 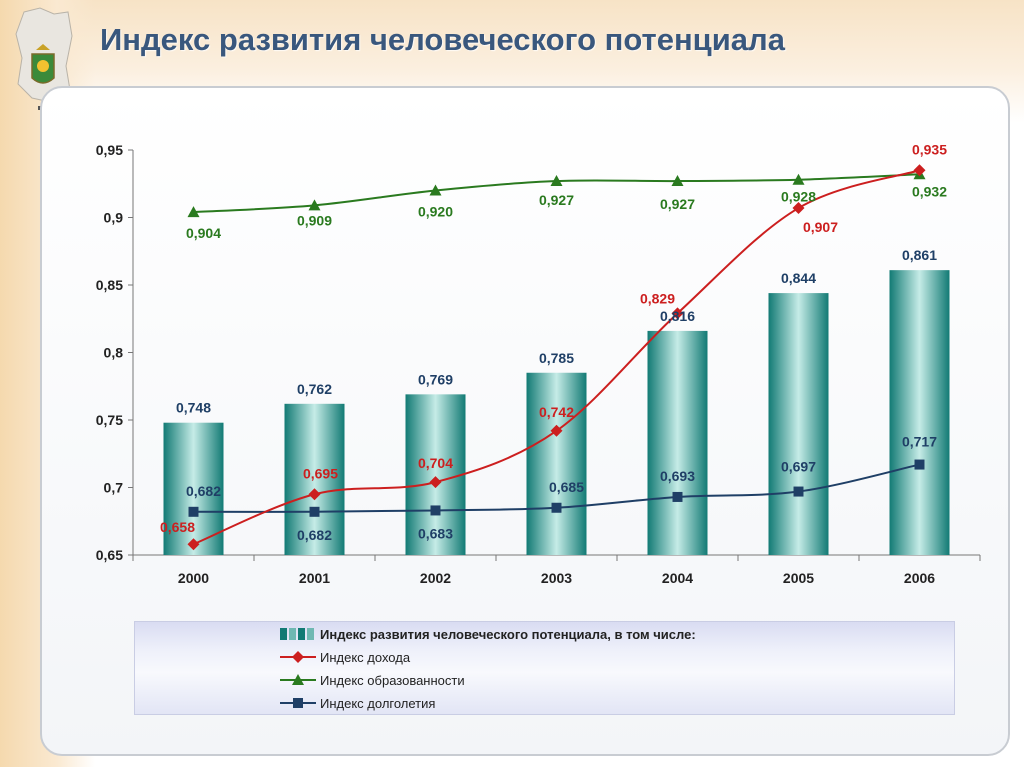 What do you see at coordinates (798, 467) in the screenshot?
I see `point-data-label: 0,697` at bounding box center [798, 467].